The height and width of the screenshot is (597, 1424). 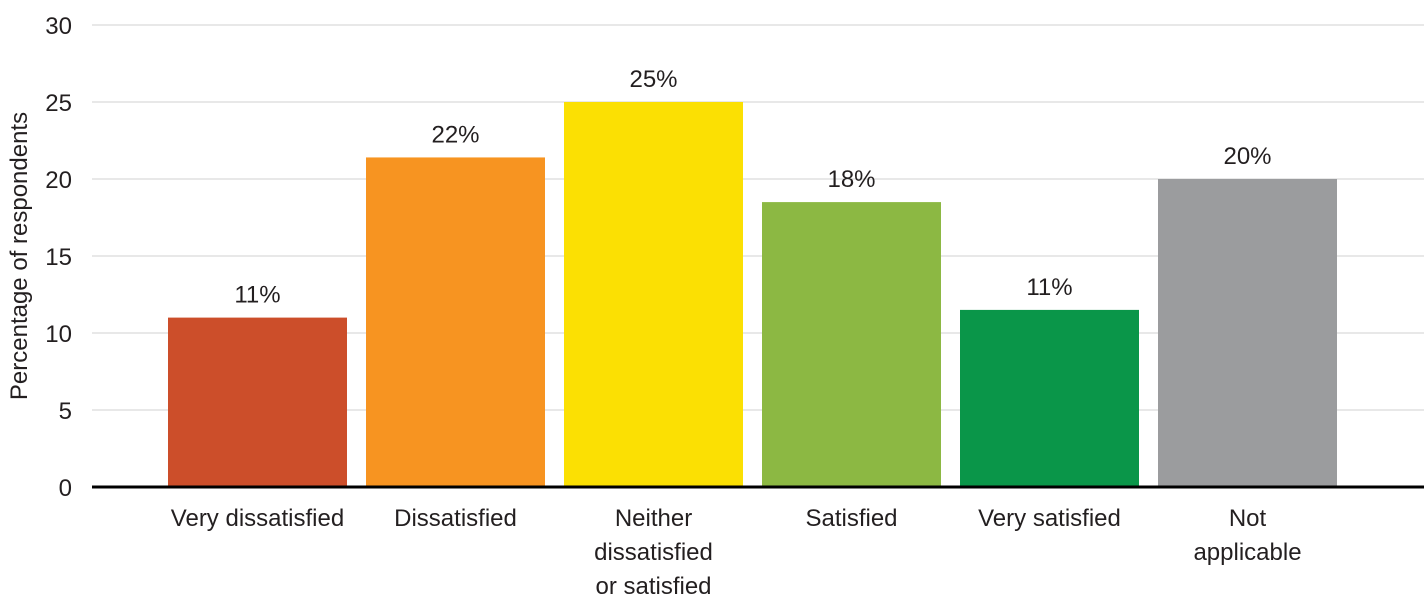 What do you see at coordinates (19, 256) in the screenshot?
I see `y-axis-title: Percentage of respondents` at bounding box center [19, 256].